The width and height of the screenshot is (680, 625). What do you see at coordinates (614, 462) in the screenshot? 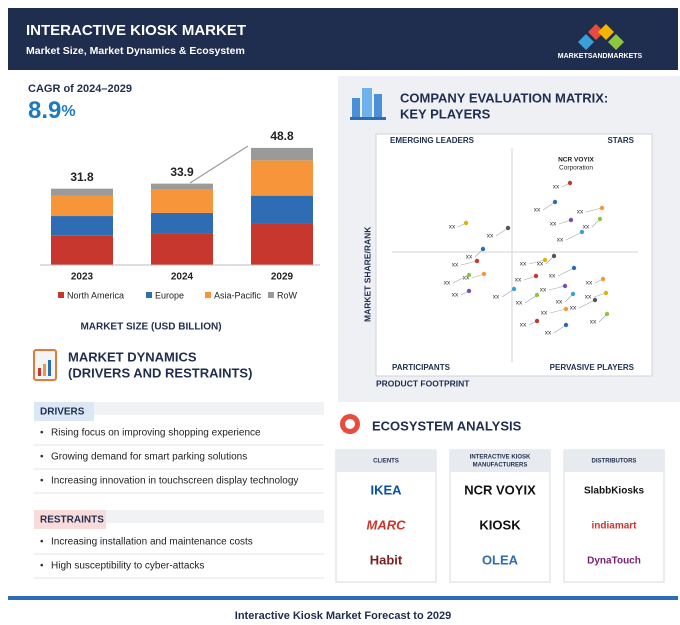
I see `ecosystem-heading: DISTRIBUTORS` at bounding box center [614, 462].